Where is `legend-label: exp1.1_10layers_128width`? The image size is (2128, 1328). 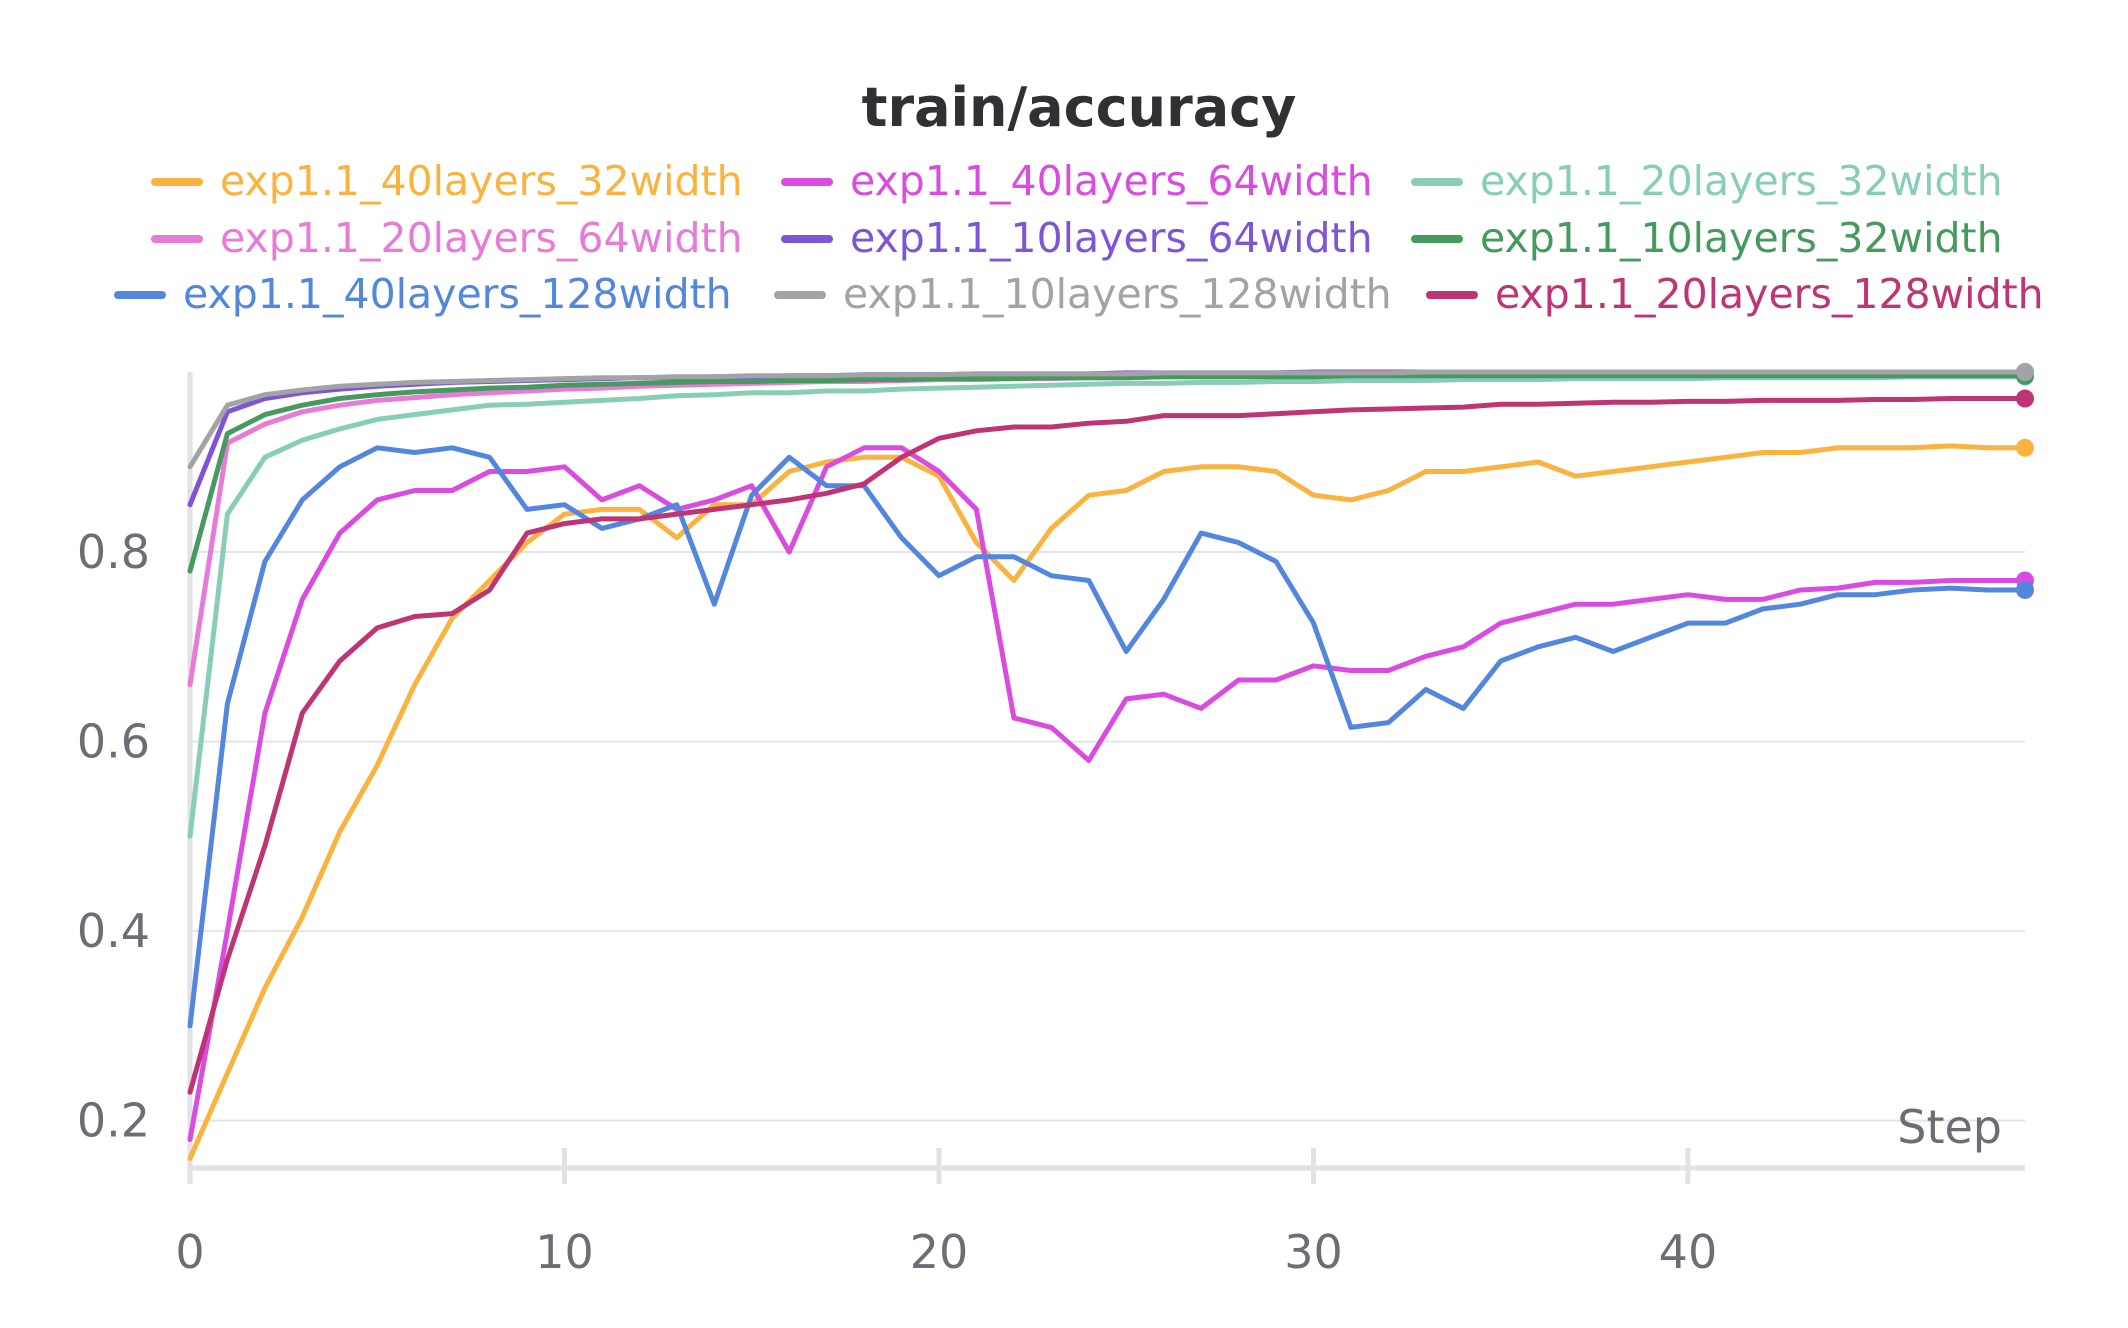
legend-label: exp1.1_10layers_128width is located at coordinates (1117, 294).